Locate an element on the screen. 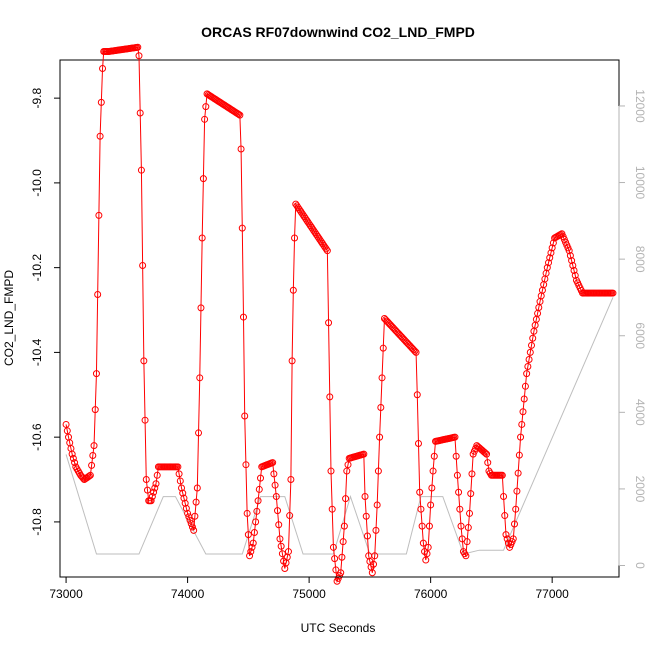 The width and height of the screenshot is (650, 650). y-tick-label: -9.8 is located at coordinates (37, 97).